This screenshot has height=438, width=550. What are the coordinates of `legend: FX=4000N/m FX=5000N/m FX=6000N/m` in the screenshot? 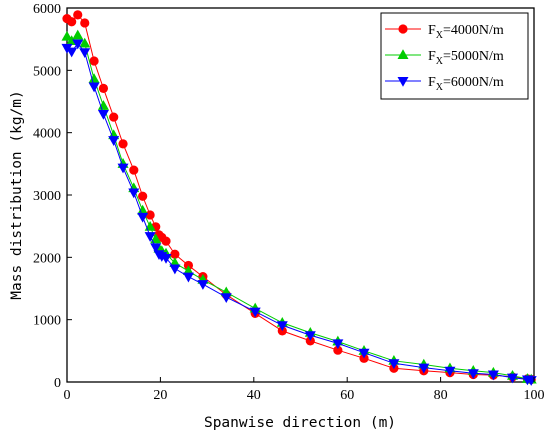 It's located at (454, 56).